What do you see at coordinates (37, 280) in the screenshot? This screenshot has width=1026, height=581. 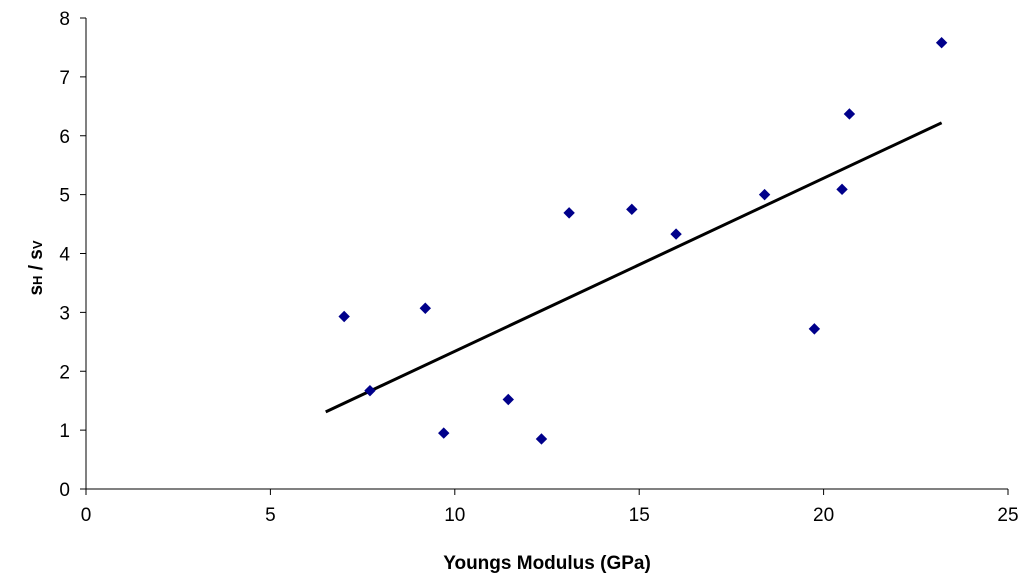 I see `y-axis-title-sub1: H` at bounding box center [37, 280].